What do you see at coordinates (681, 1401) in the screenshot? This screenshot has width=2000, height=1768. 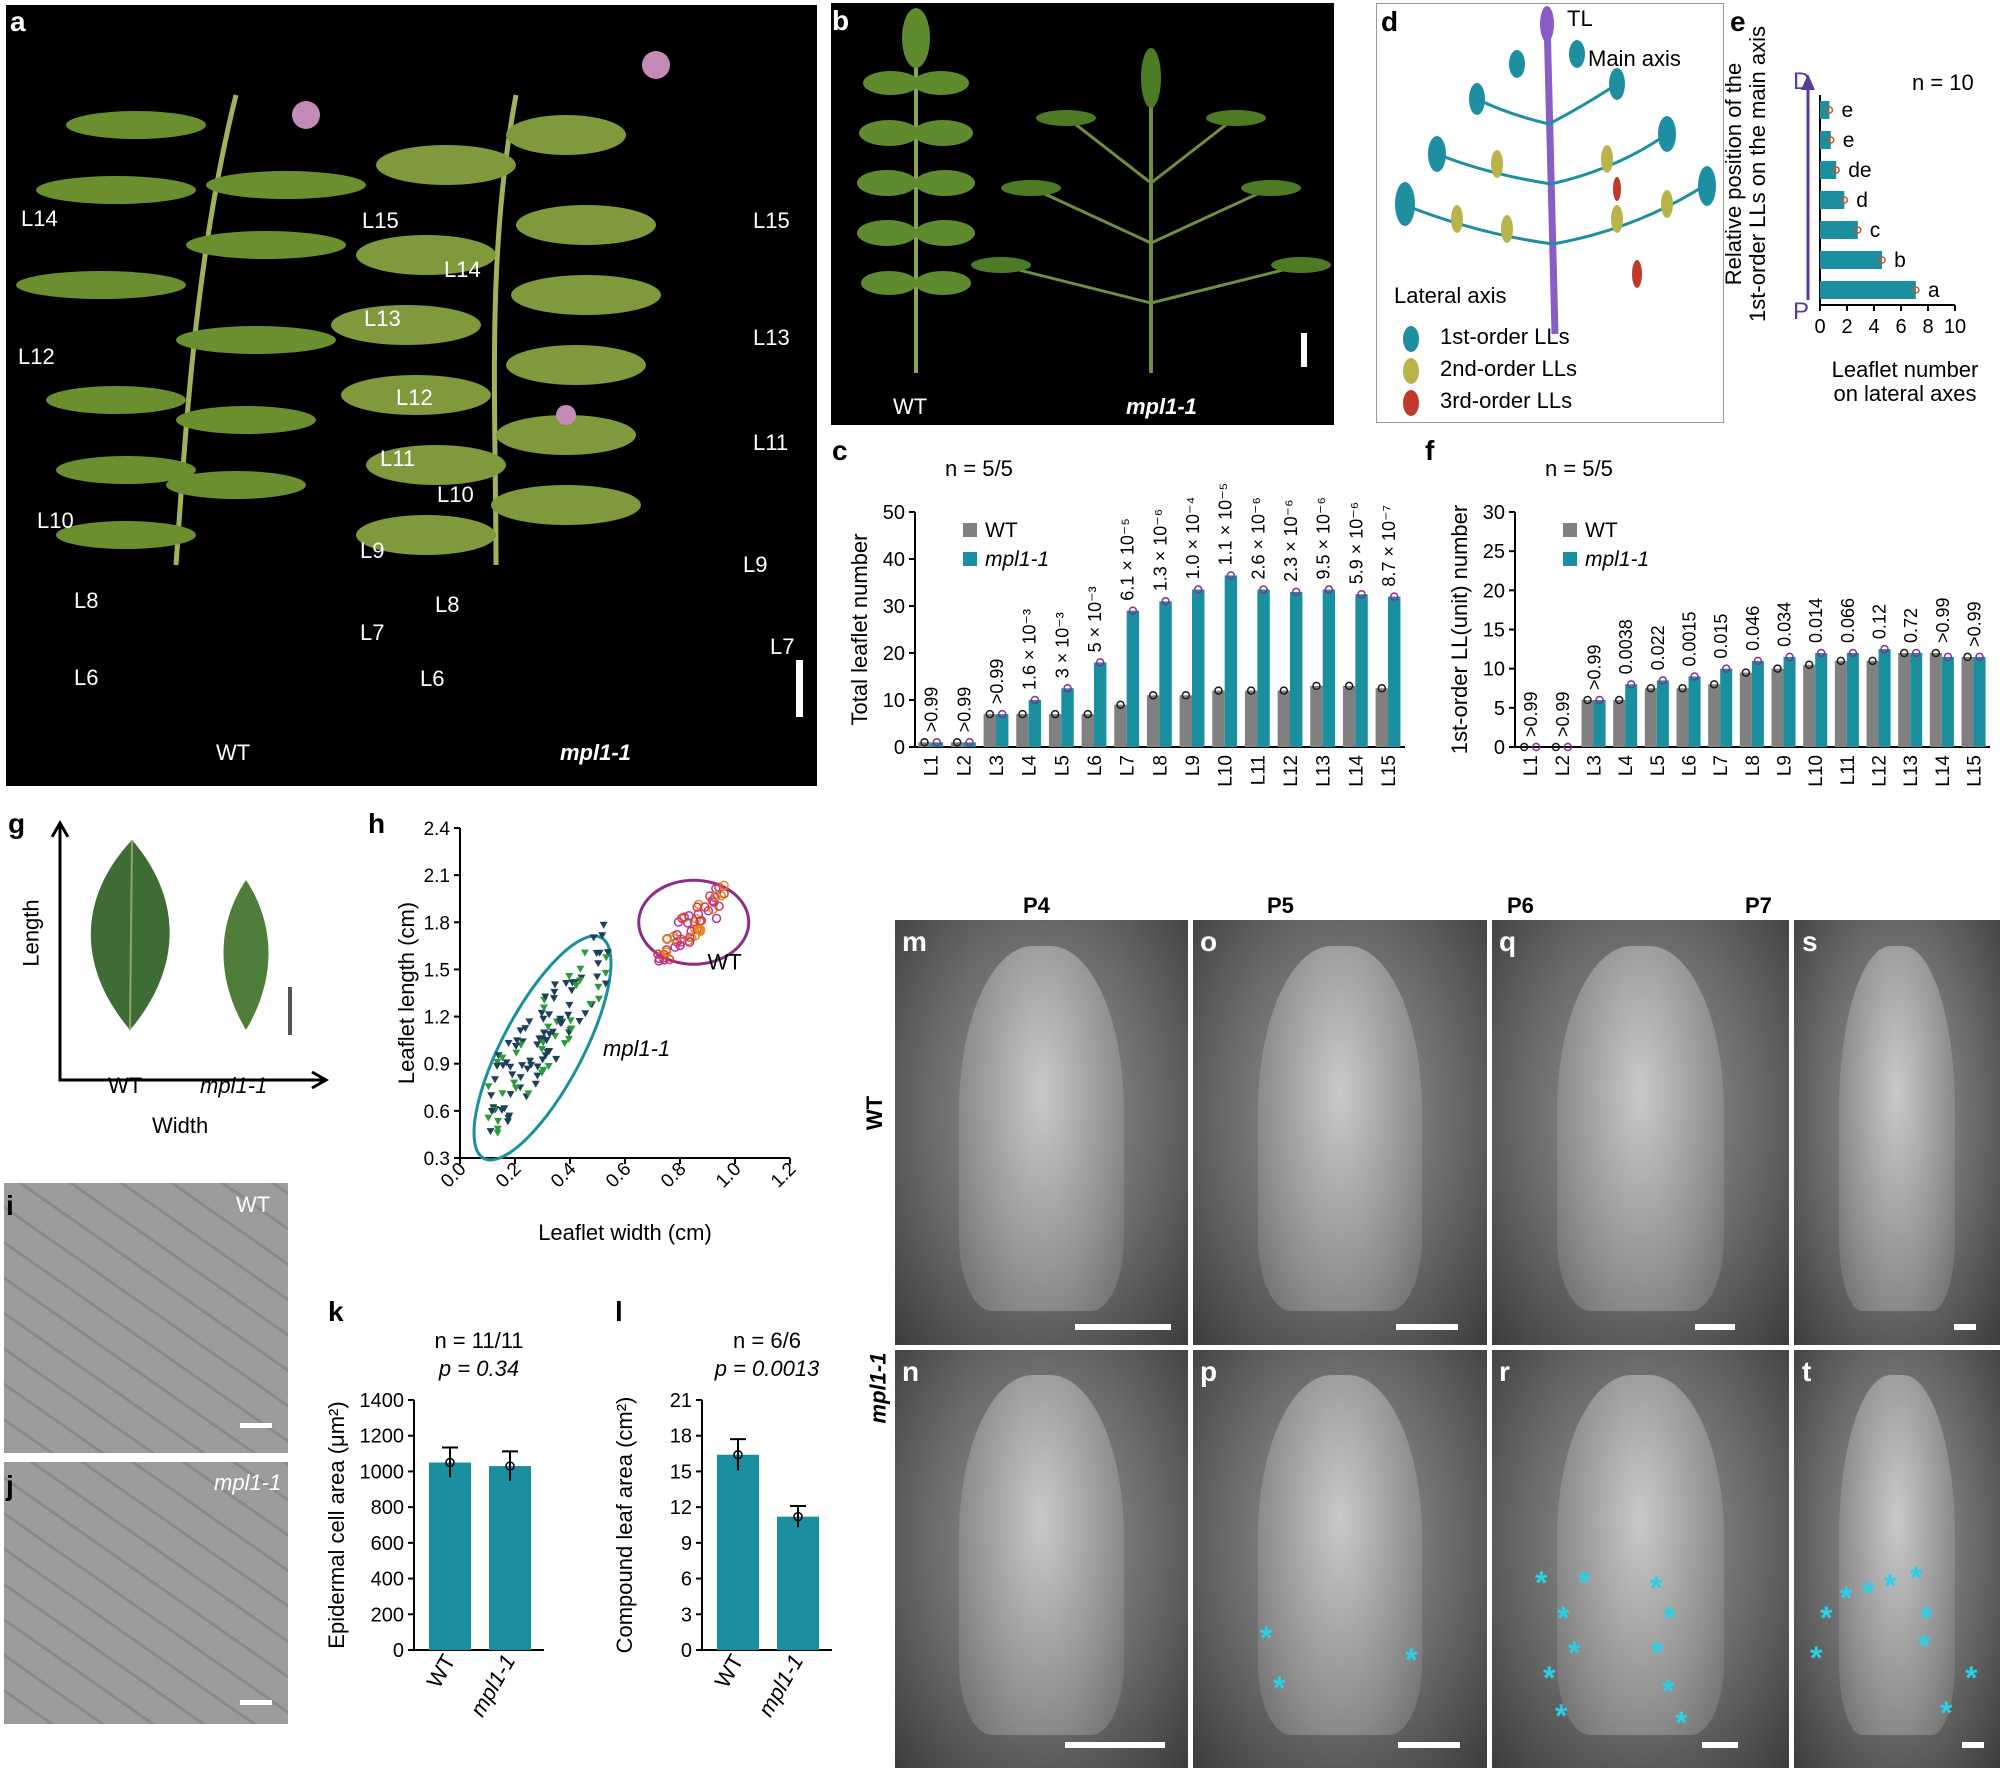 I see `y-tick-label: 21` at bounding box center [681, 1401].